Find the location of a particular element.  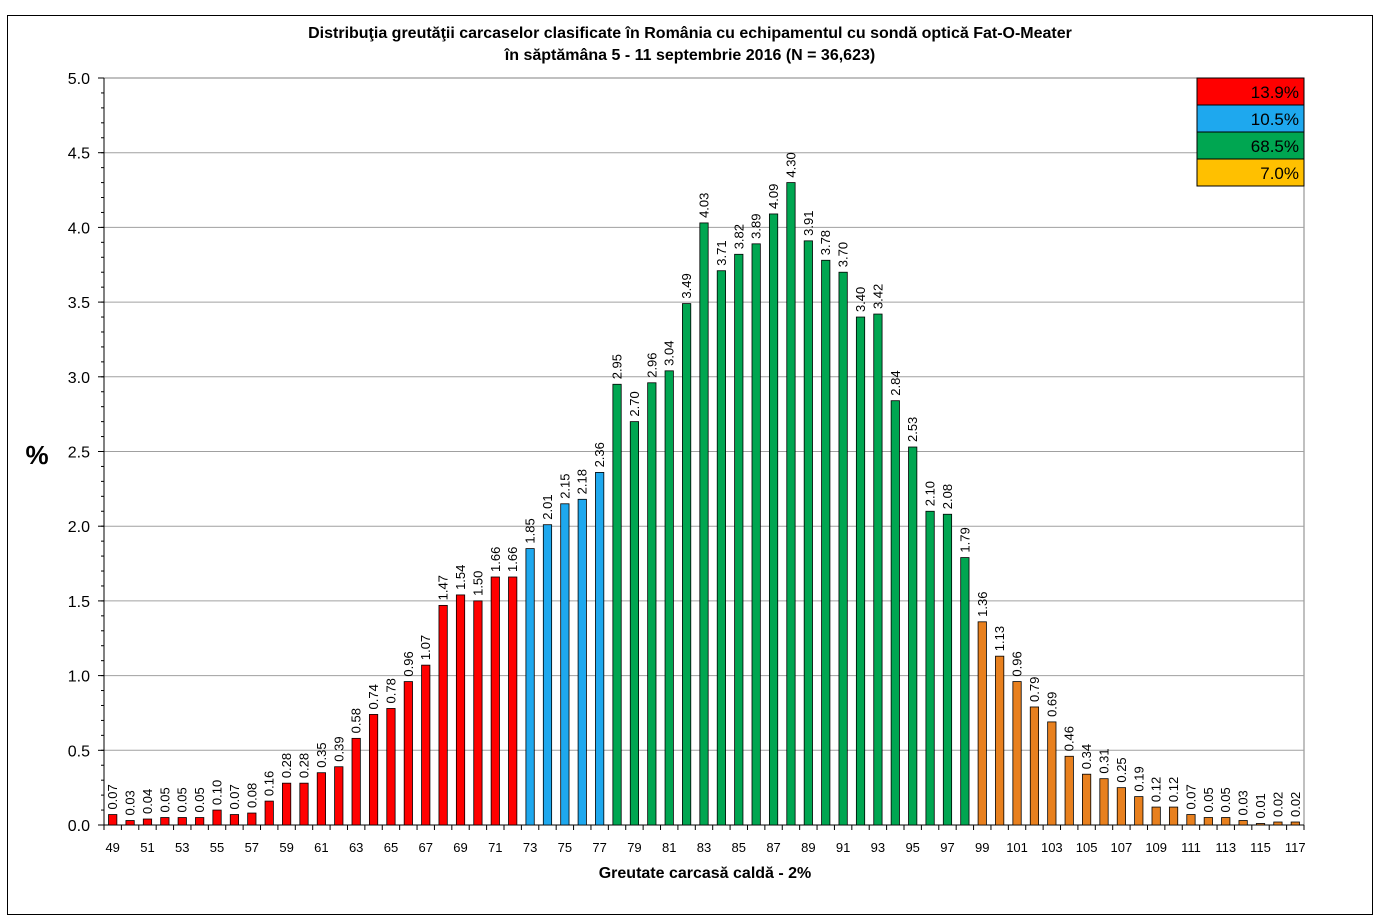

data-label: 4.03 is located at coordinates (704, 205).